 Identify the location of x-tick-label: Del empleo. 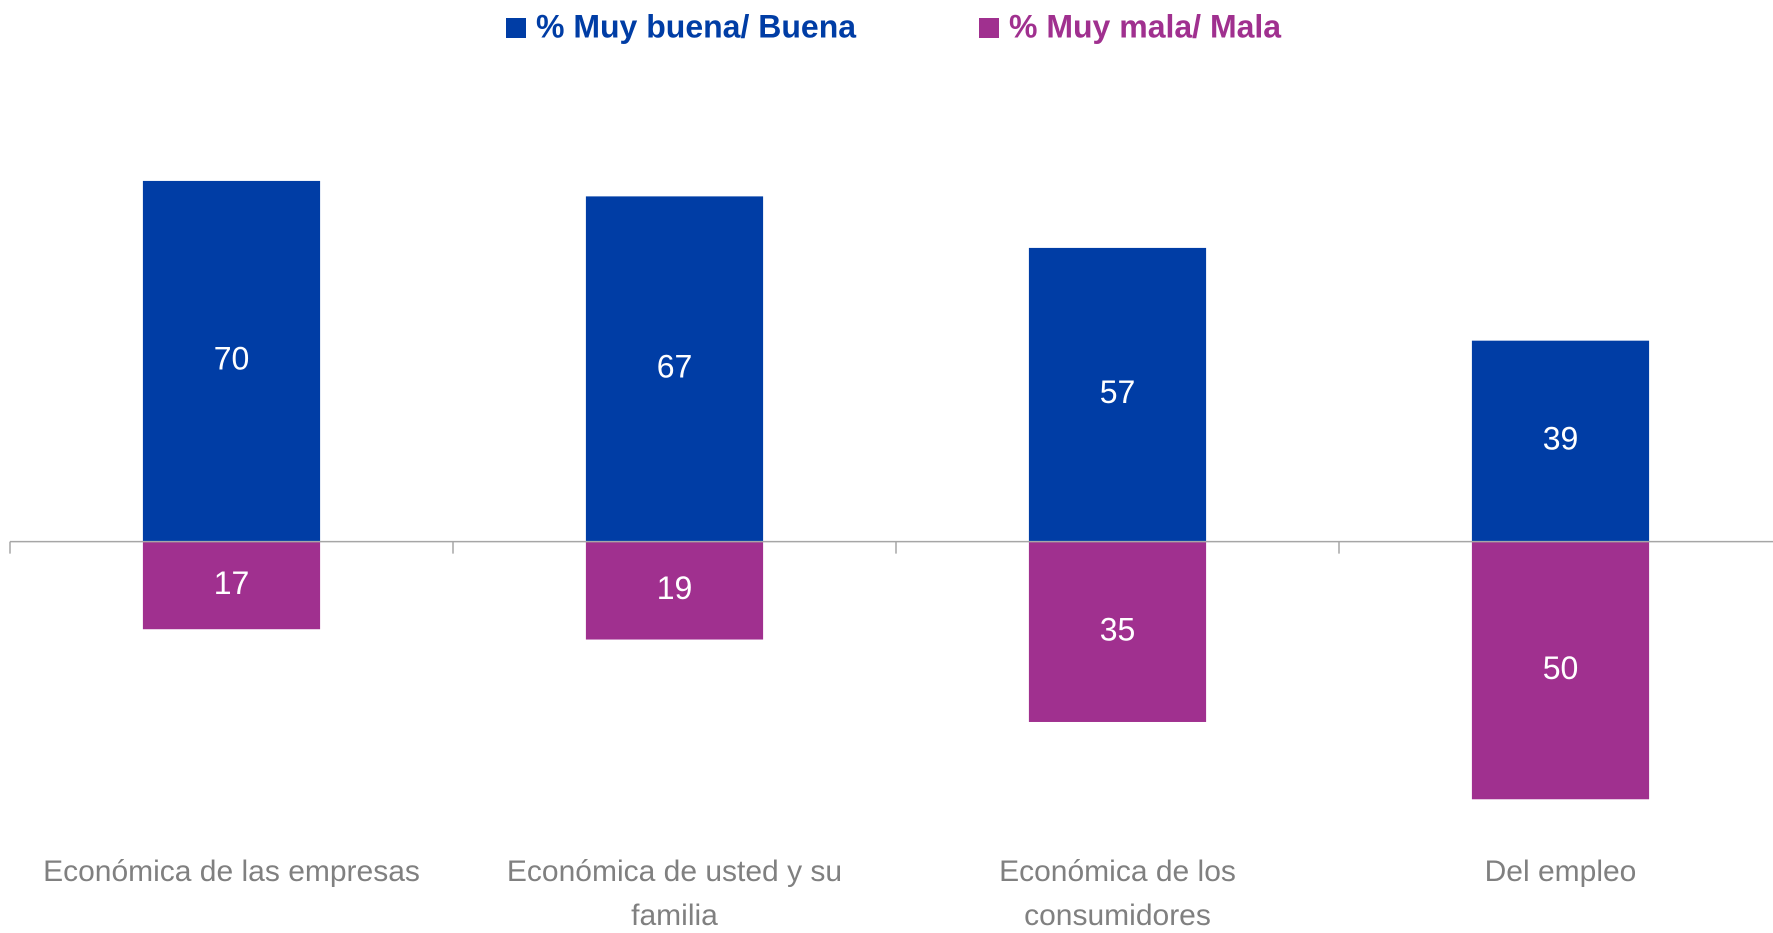
(1560, 871).